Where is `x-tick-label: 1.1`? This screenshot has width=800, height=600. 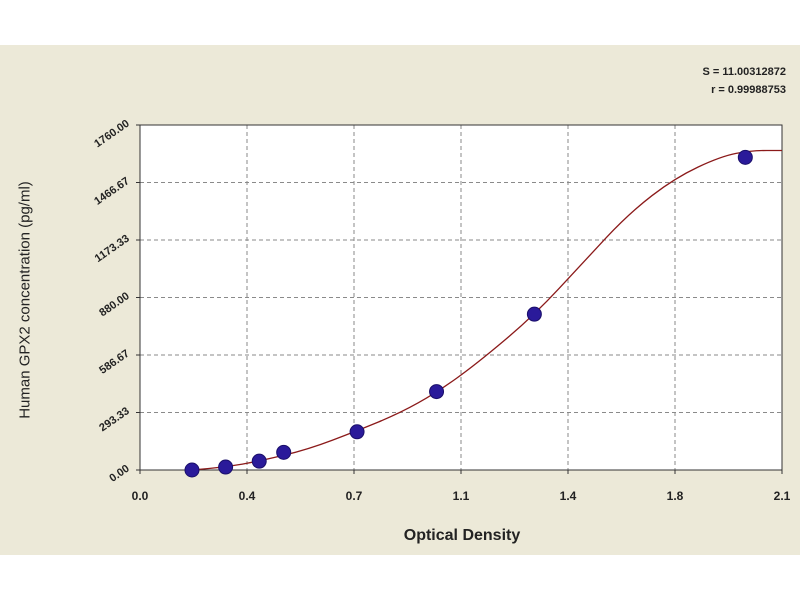 x-tick-label: 1.1 is located at coordinates (461, 496).